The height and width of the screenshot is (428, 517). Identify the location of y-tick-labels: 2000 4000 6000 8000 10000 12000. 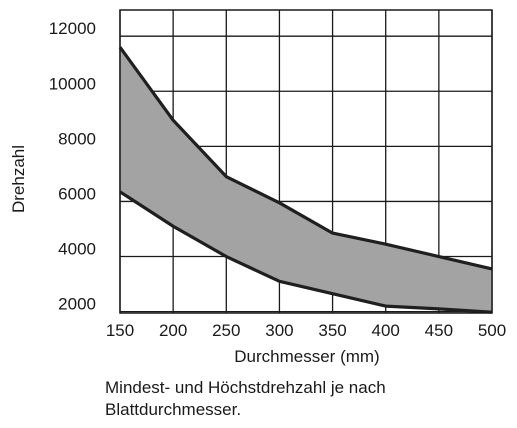
(72, 166).